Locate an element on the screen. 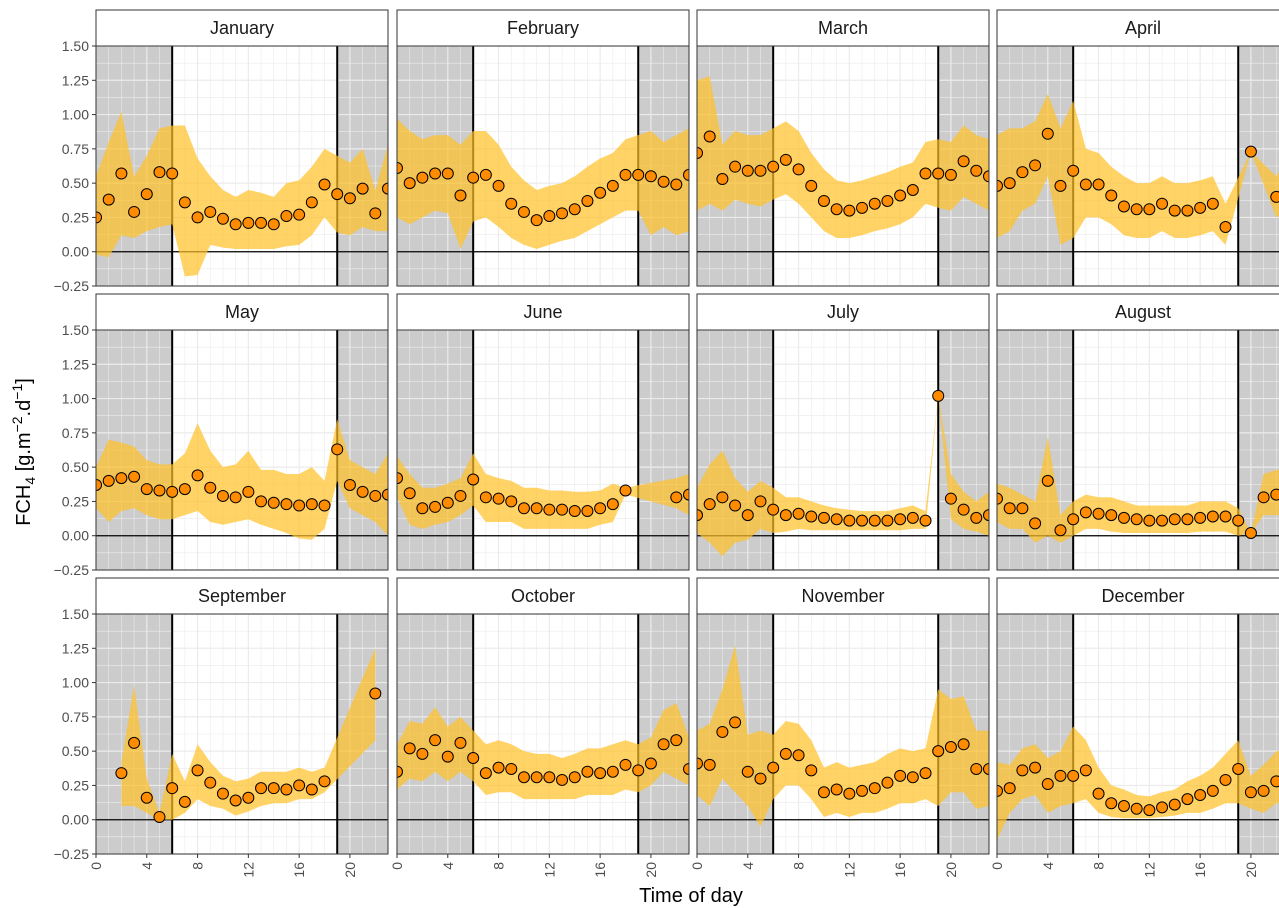 Image resolution: width=1279 pixels, height=908 pixels. y-axis-title: FCH4 [g.m−2.d−1] is located at coordinates (23, 452).